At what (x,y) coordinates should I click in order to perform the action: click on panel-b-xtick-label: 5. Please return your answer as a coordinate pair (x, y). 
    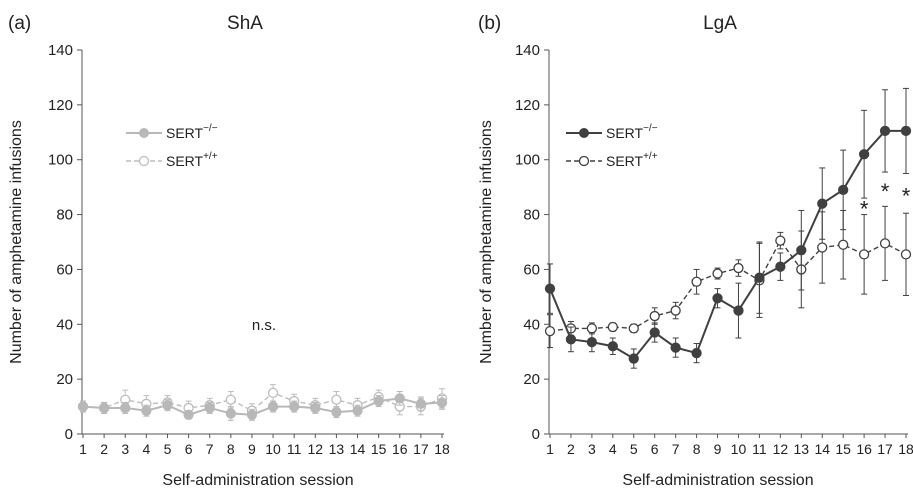
    Looking at the image, I should click on (634, 449).